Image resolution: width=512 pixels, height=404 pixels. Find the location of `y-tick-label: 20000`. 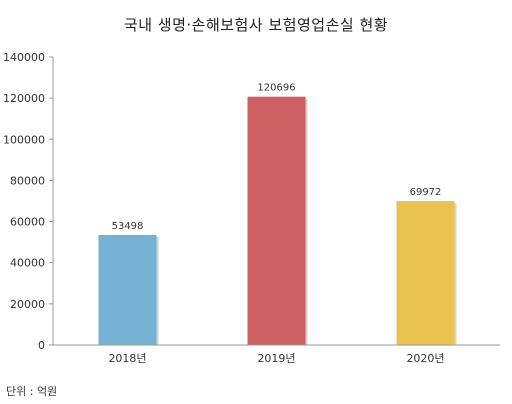

y-tick-label: 20000 is located at coordinates (27, 304).